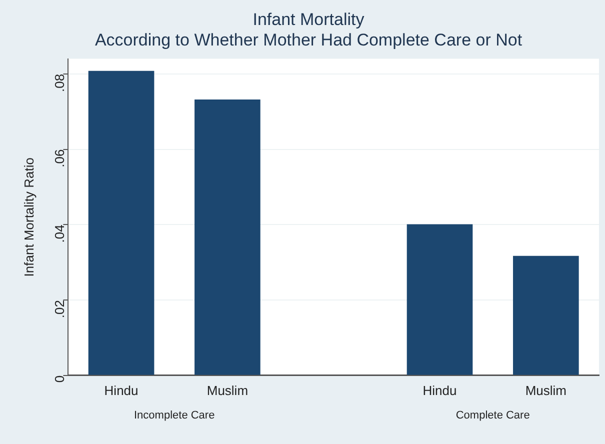 Image resolution: width=605 pixels, height=444 pixels. Describe the element at coordinates (308, 19) in the screenshot. I see `chart-title: Infant Mortality` at that location.